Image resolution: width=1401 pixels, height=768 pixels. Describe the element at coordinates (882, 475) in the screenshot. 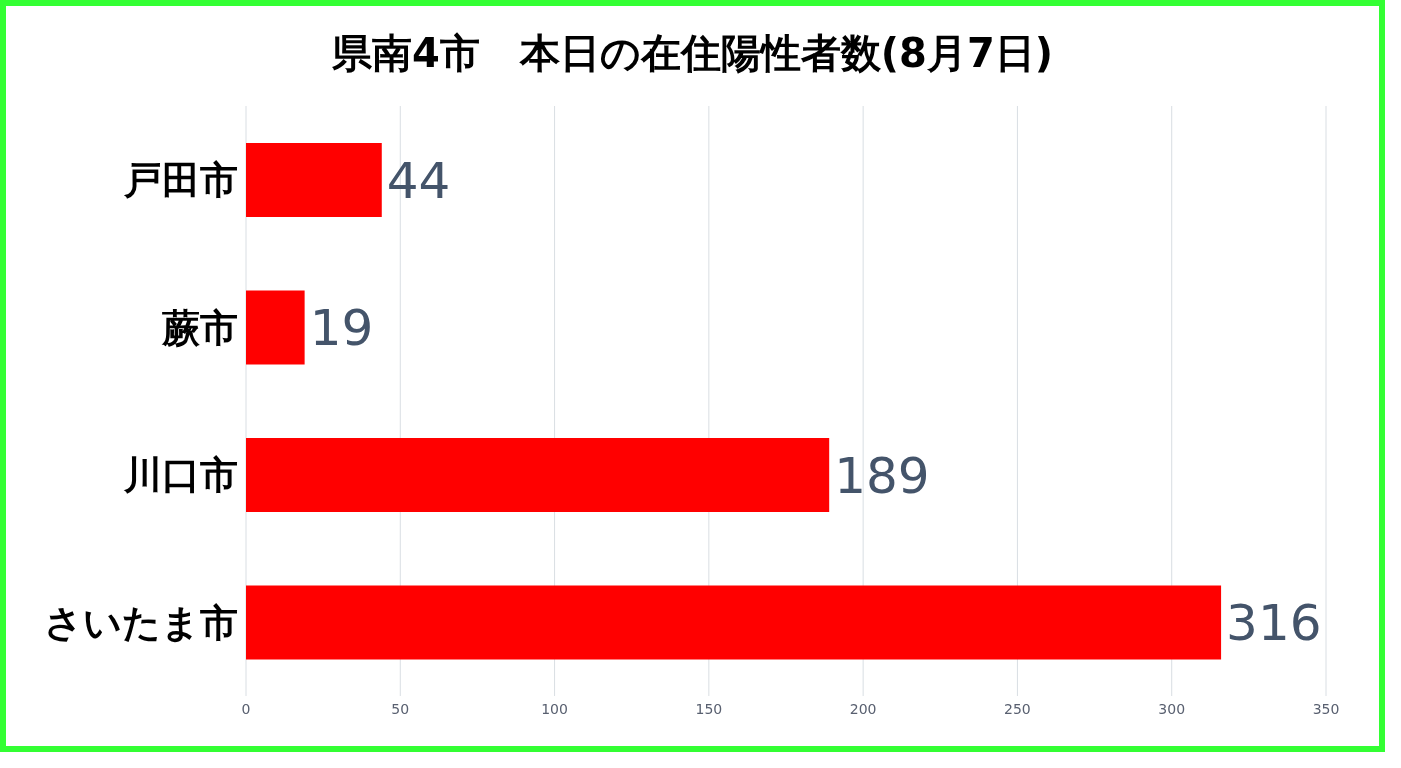

I see `data-label: 189` at that location.